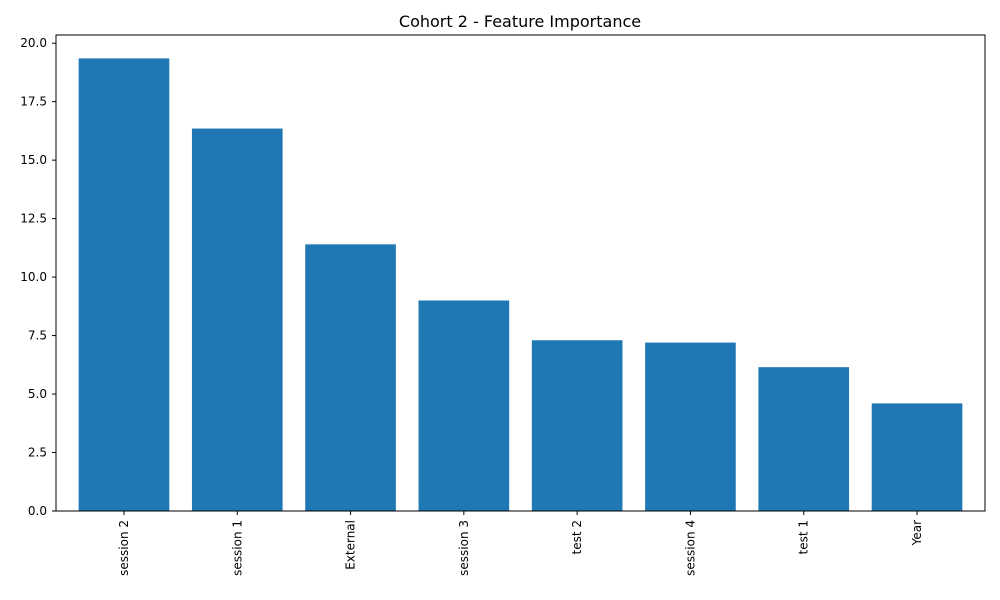 This screenshot has height=600, width=1000. Describe the element at coordinates (917, 457) in the screenshot. I see `bar-year` at that location.